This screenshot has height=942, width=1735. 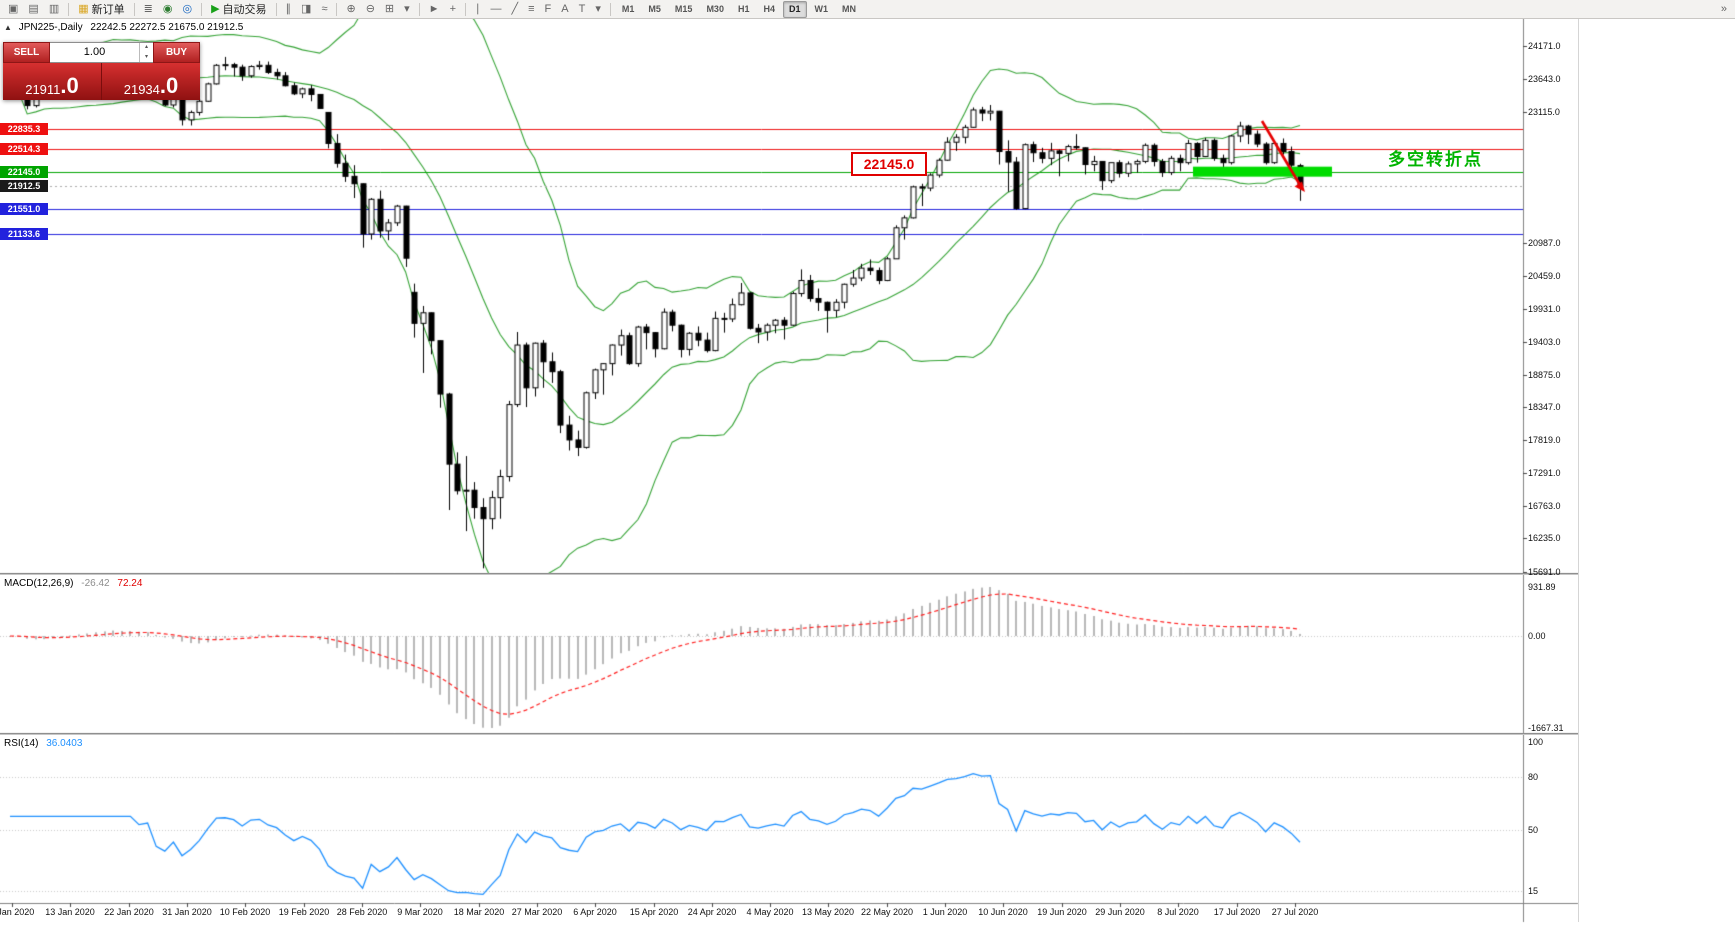 What do you see at coordinates (141, 89) in the screenshot?
I see `buy-price-main: 21934` at bounding box center [141, 89].